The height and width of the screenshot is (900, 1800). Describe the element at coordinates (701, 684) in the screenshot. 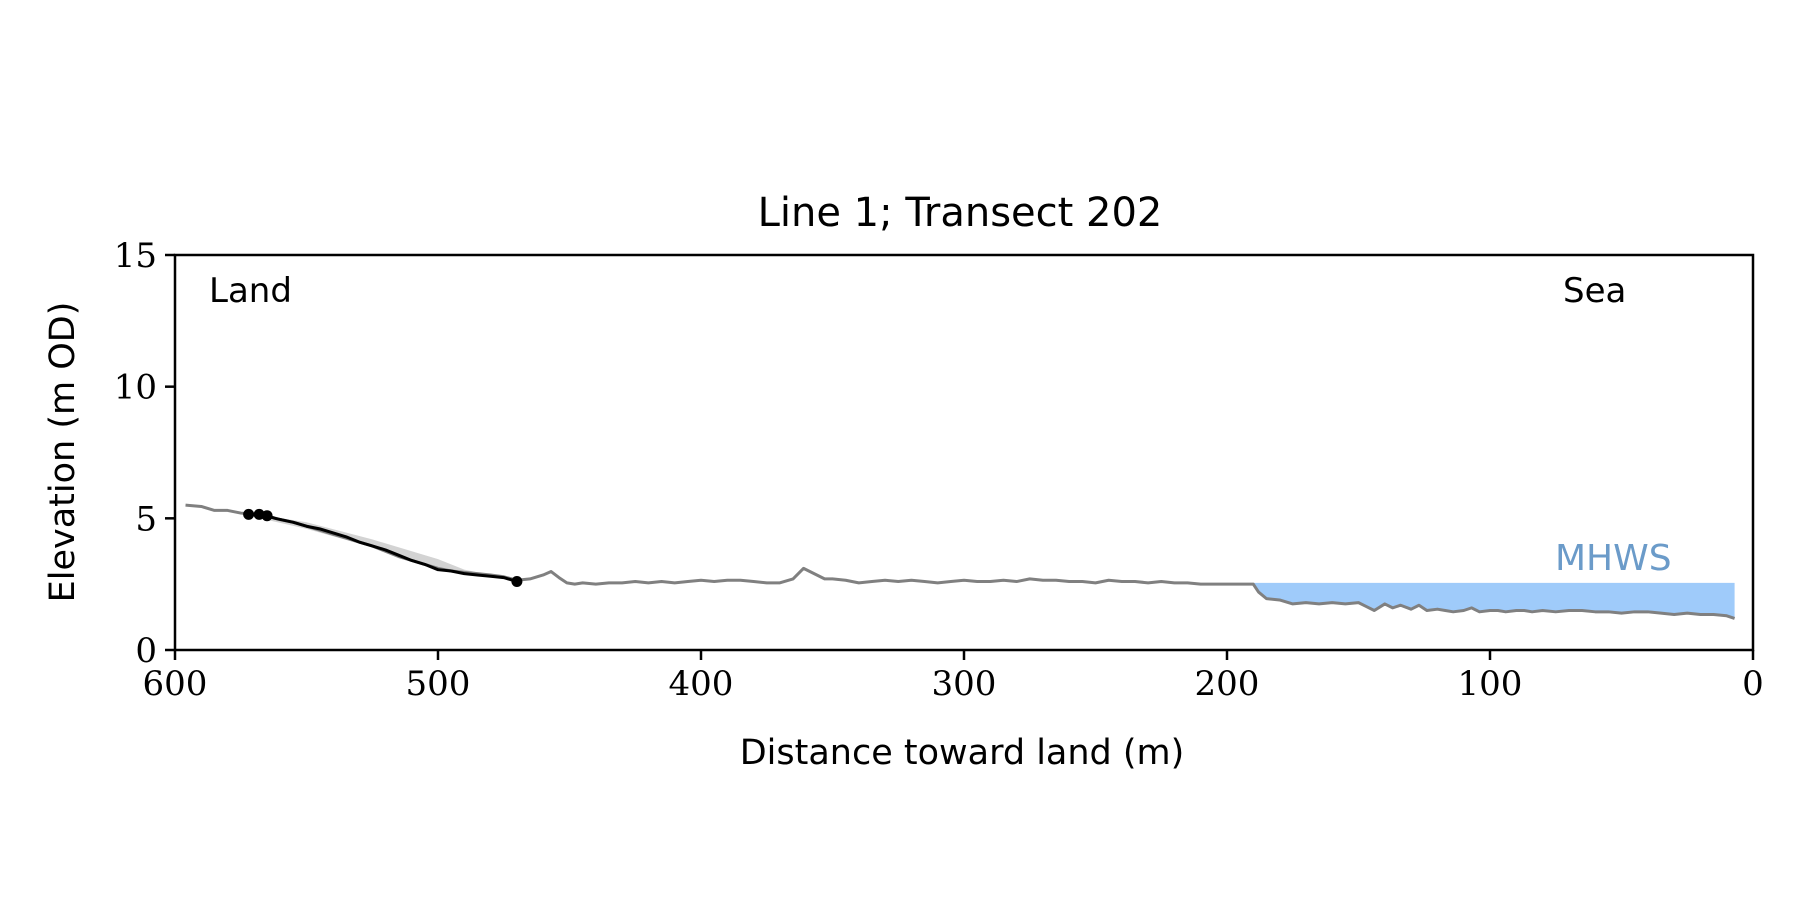

I see `x-tick-label: 400` at that location.